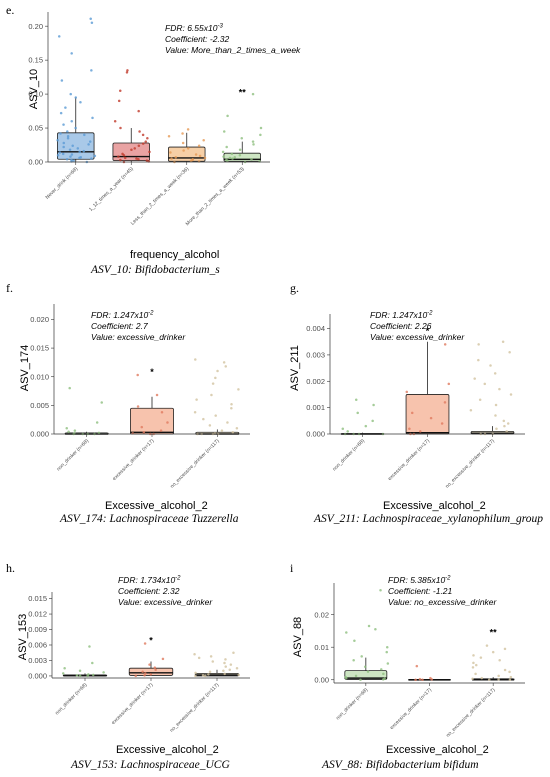 The height and width of the screenshot is (777, 550). I want to click on box, so click(366, 675).